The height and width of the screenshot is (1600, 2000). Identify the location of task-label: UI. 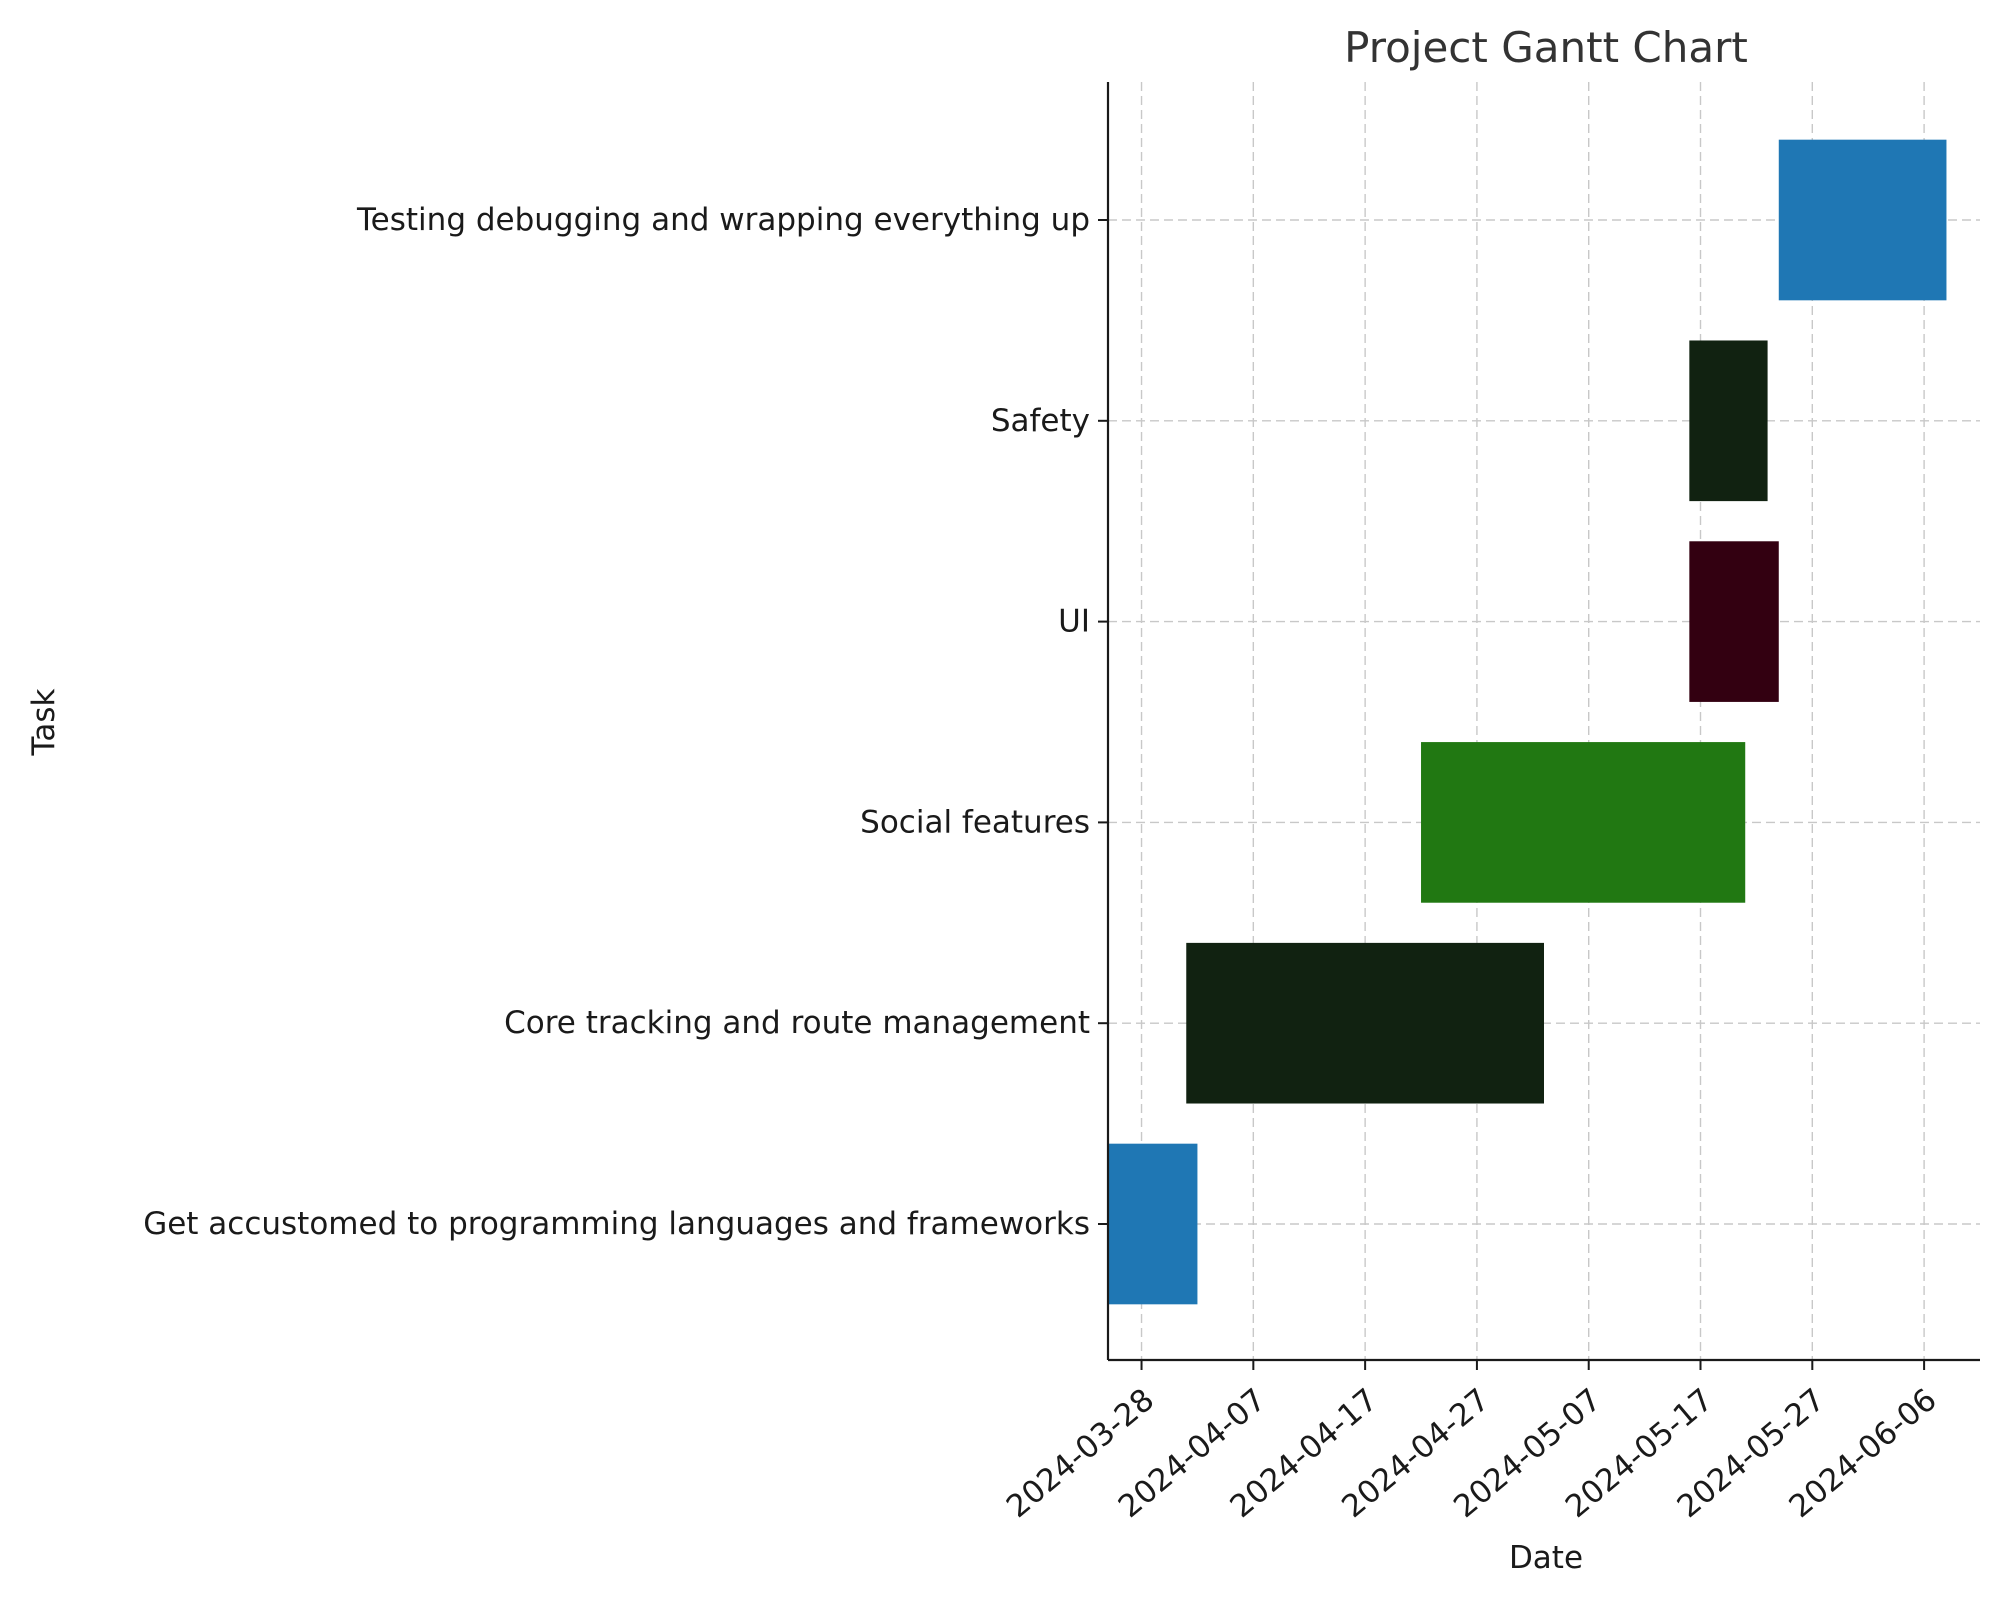
(1074, 622).